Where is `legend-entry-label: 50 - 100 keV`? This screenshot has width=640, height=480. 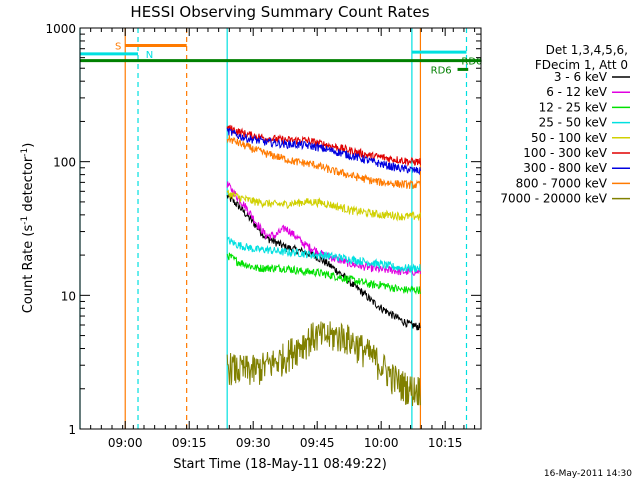 legend-entry-label: 50 - 100 keV is located at coordinates (569, 138).